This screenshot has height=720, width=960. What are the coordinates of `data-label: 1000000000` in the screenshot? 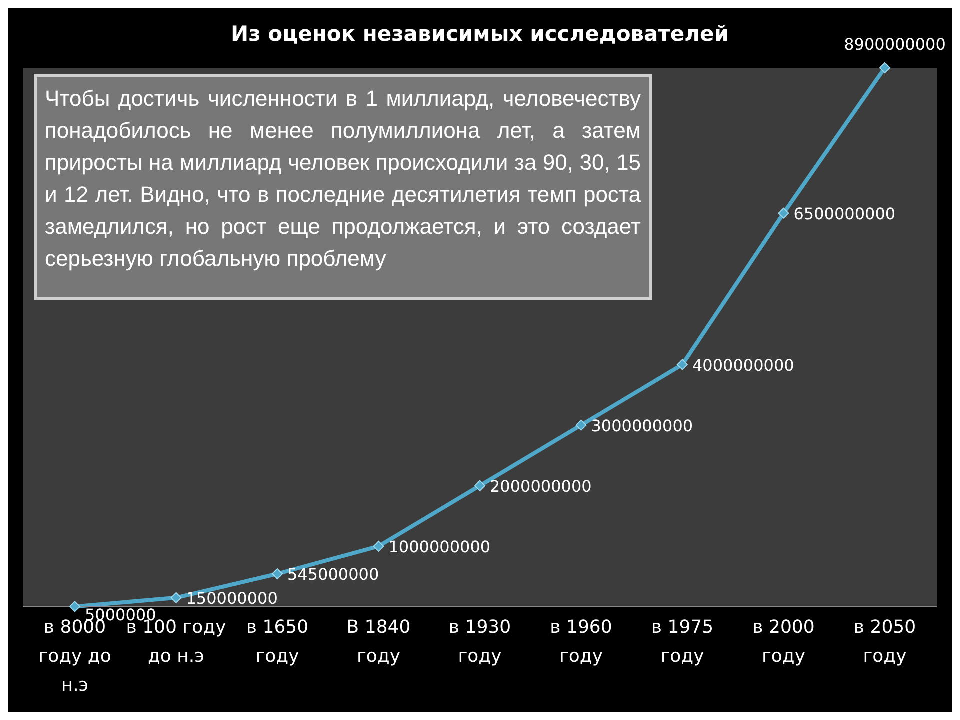 It's located at (439, 546).